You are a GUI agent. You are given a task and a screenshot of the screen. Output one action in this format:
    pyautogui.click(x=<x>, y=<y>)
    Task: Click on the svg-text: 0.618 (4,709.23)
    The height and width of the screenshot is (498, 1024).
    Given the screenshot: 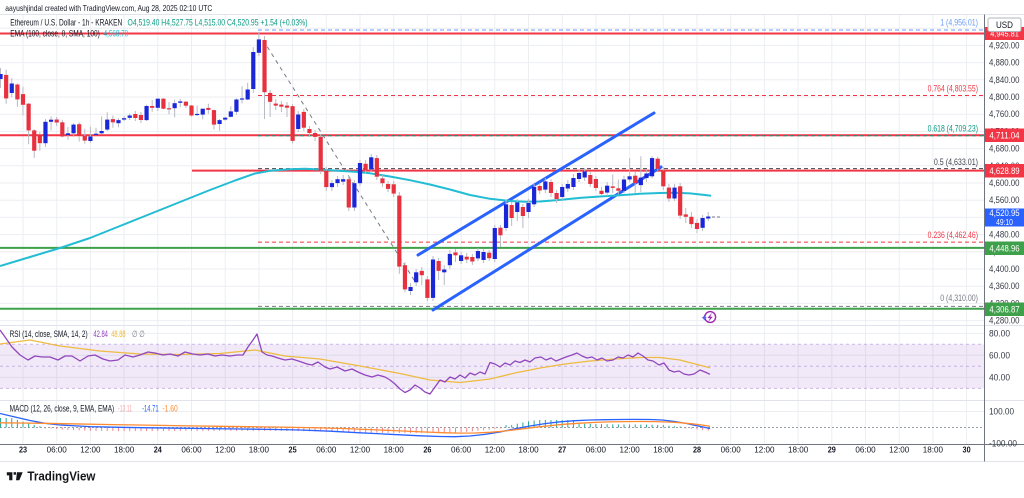 What is the action you would take?
    pyautogui.click(x=953, y=129)
    